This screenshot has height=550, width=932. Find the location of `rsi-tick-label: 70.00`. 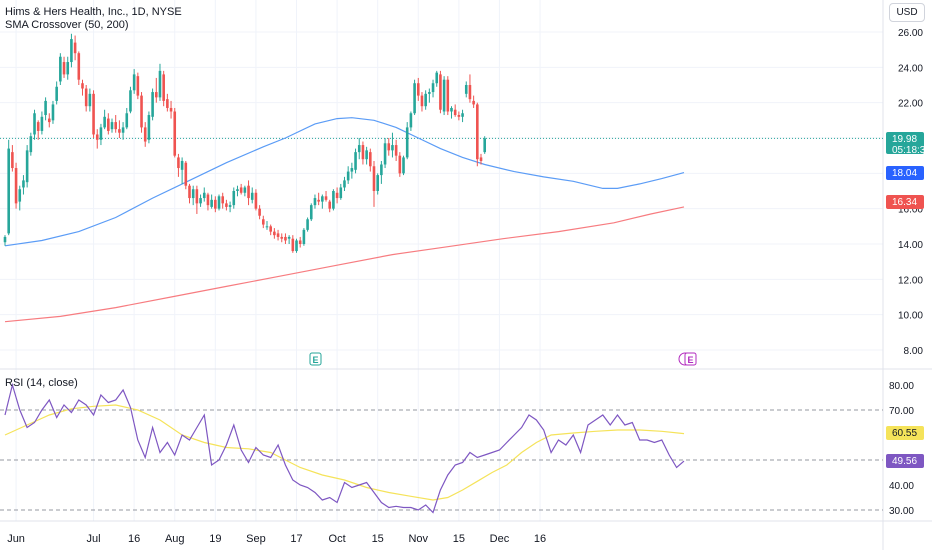

rsi-tick-label: 70.00 is located at coordinates (901, 411).